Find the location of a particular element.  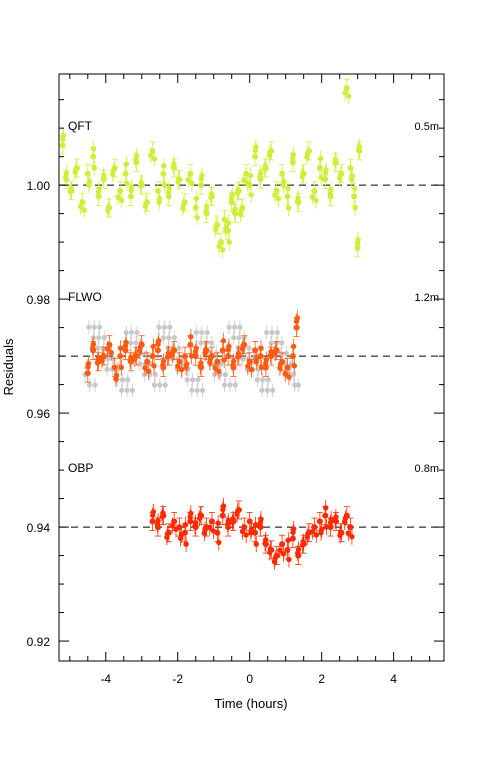

x-tick-label: -2 is located at coordinates (177, 679).